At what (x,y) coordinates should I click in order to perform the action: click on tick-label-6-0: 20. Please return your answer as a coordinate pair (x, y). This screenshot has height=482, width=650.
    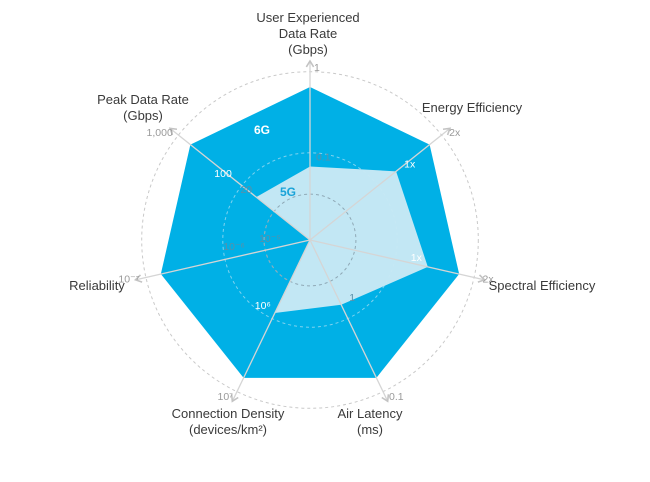
    Looking at the image, I should click on (246, 190).